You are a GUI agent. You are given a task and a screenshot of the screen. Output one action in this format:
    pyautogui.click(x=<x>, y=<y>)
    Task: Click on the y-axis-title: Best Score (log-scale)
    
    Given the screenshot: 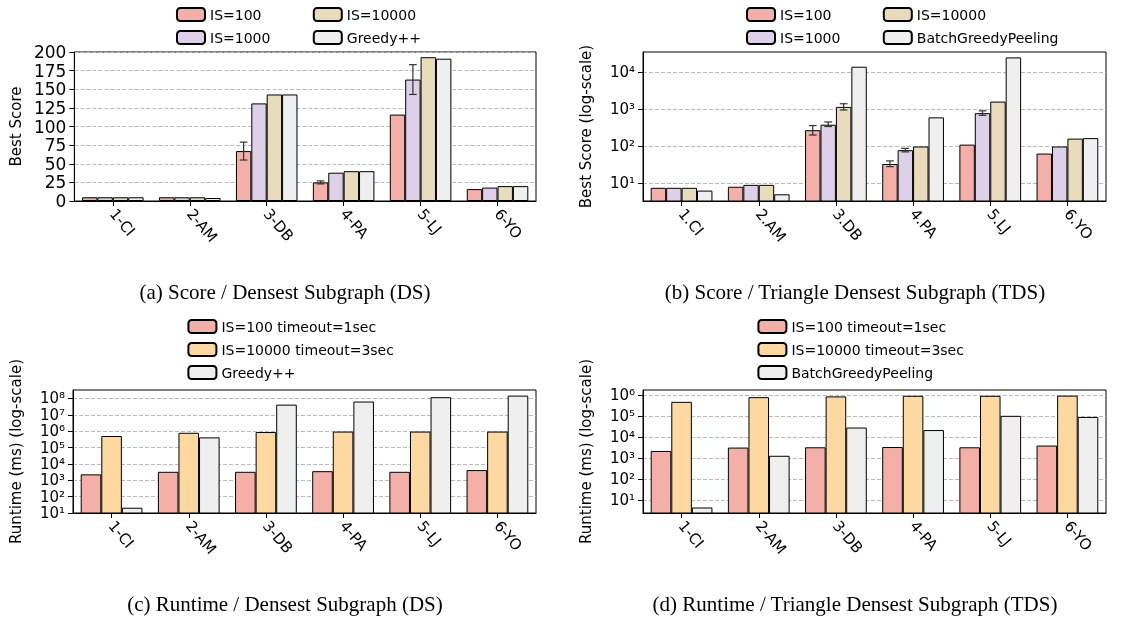 What is the action you would take?
    pyautogui.click(x=585, y=126)
    